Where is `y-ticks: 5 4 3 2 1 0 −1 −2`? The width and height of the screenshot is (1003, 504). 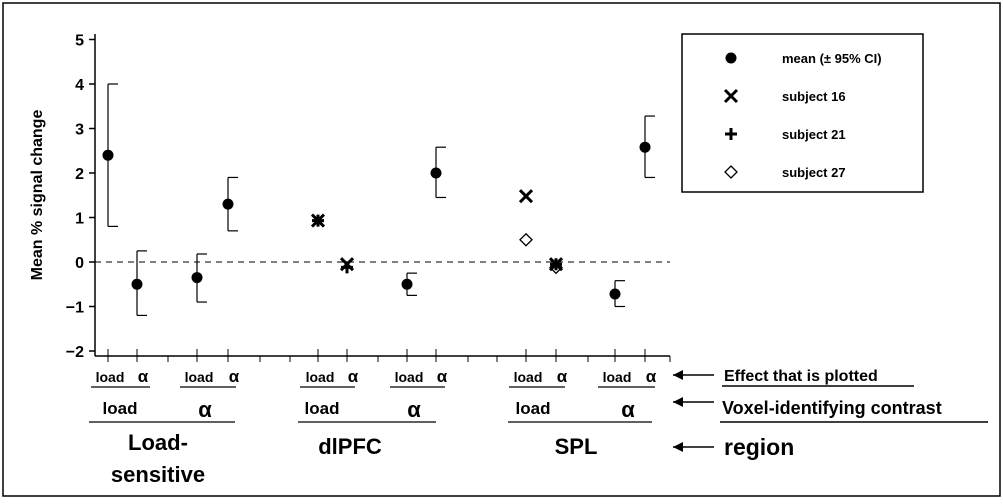 y-ticks: 5 4 3 2 1 0 −1 −2 is located at coordinates (80, 197).